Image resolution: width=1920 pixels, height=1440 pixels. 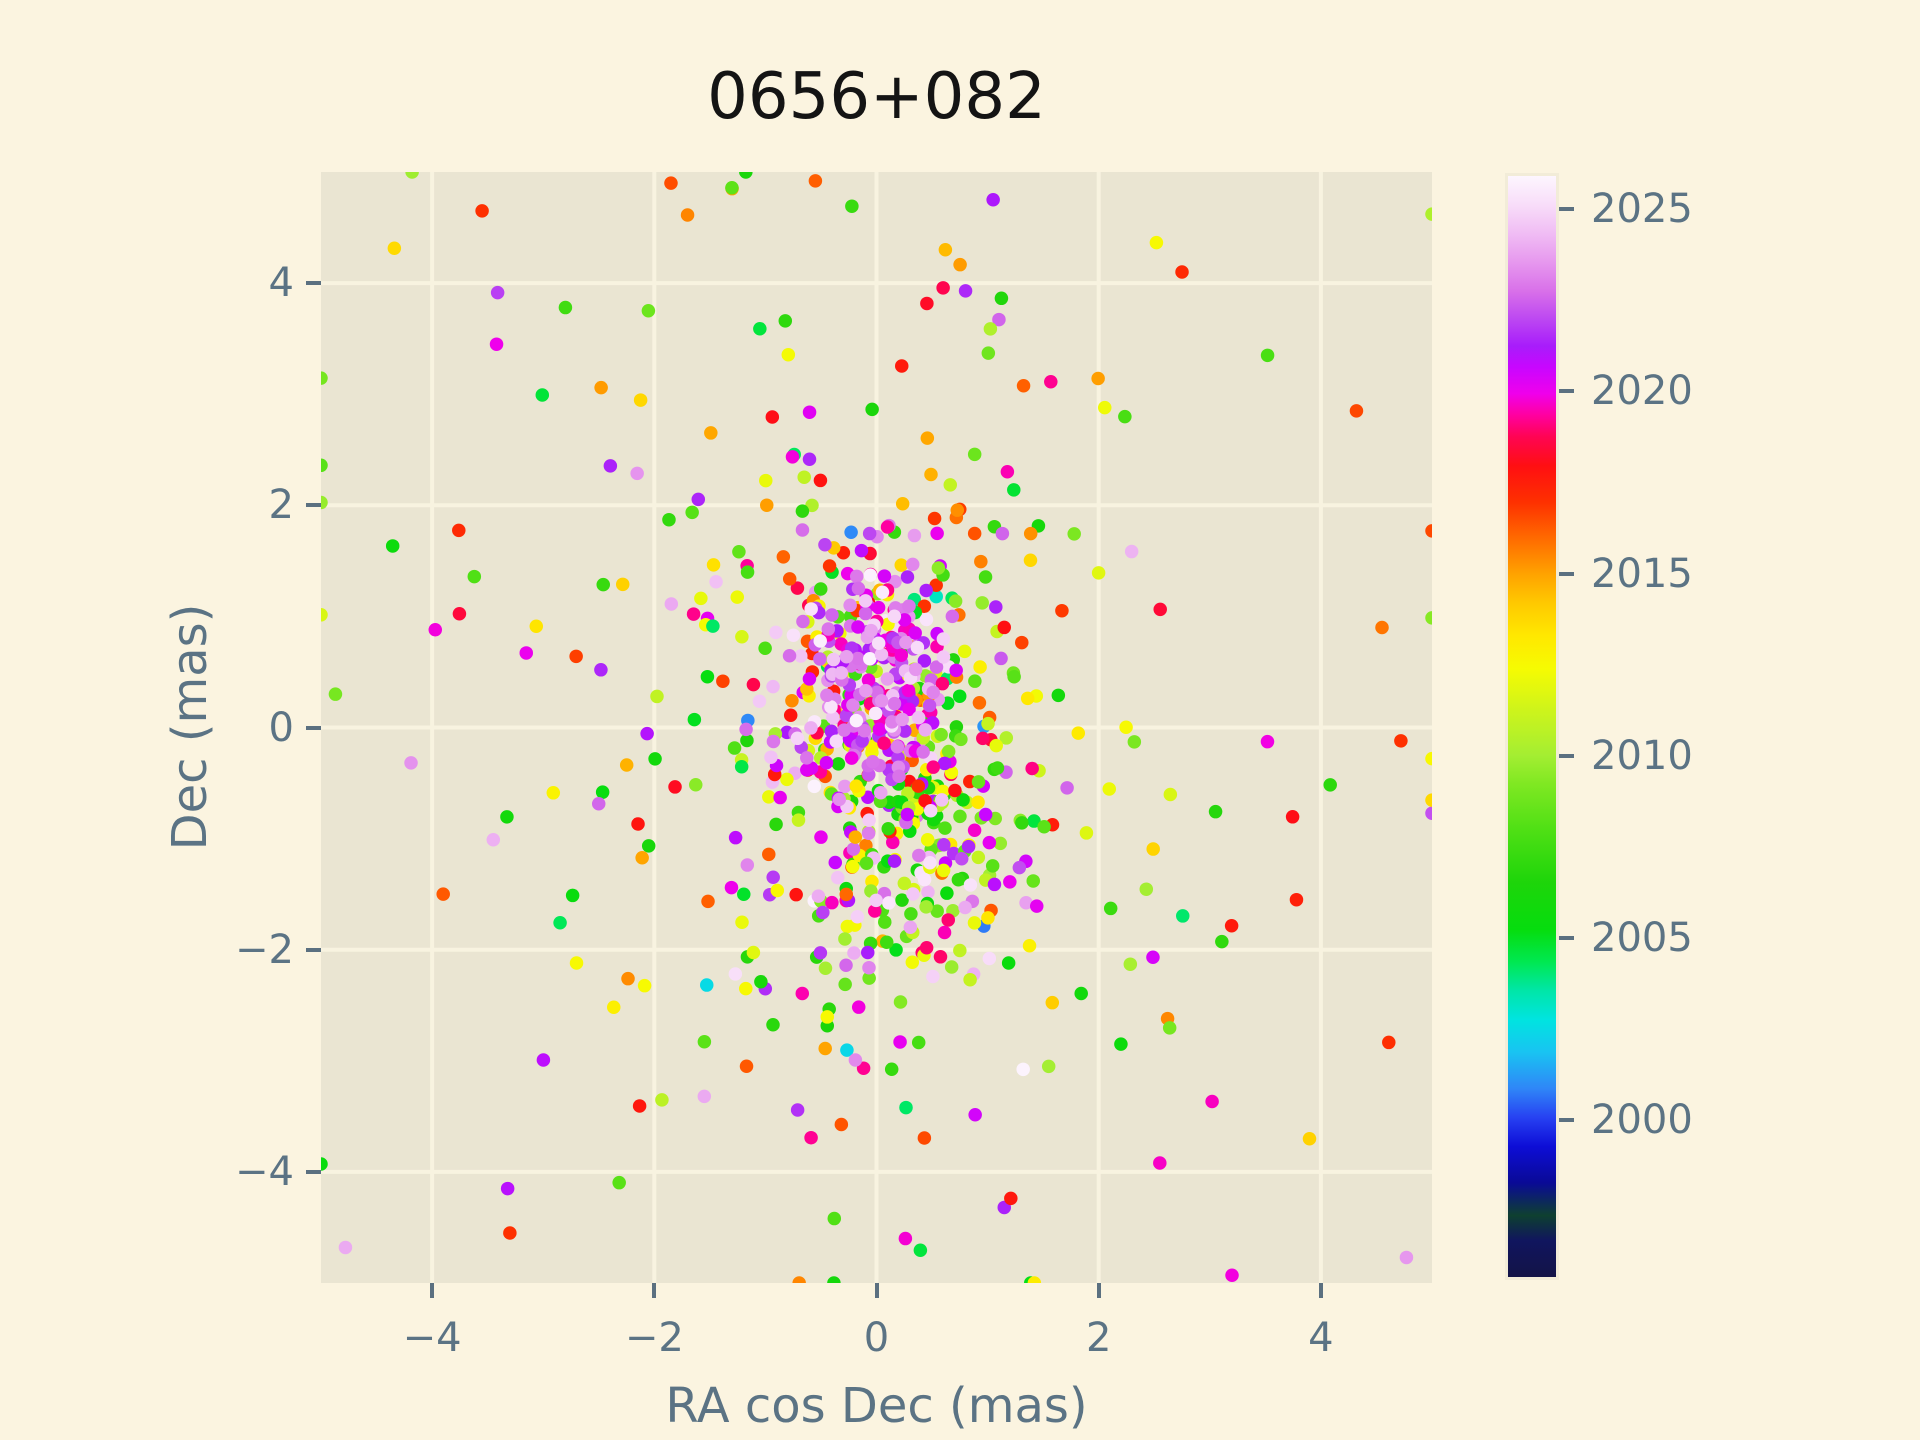 I want to click on y-tick-mark, so click(x=313, y=283).